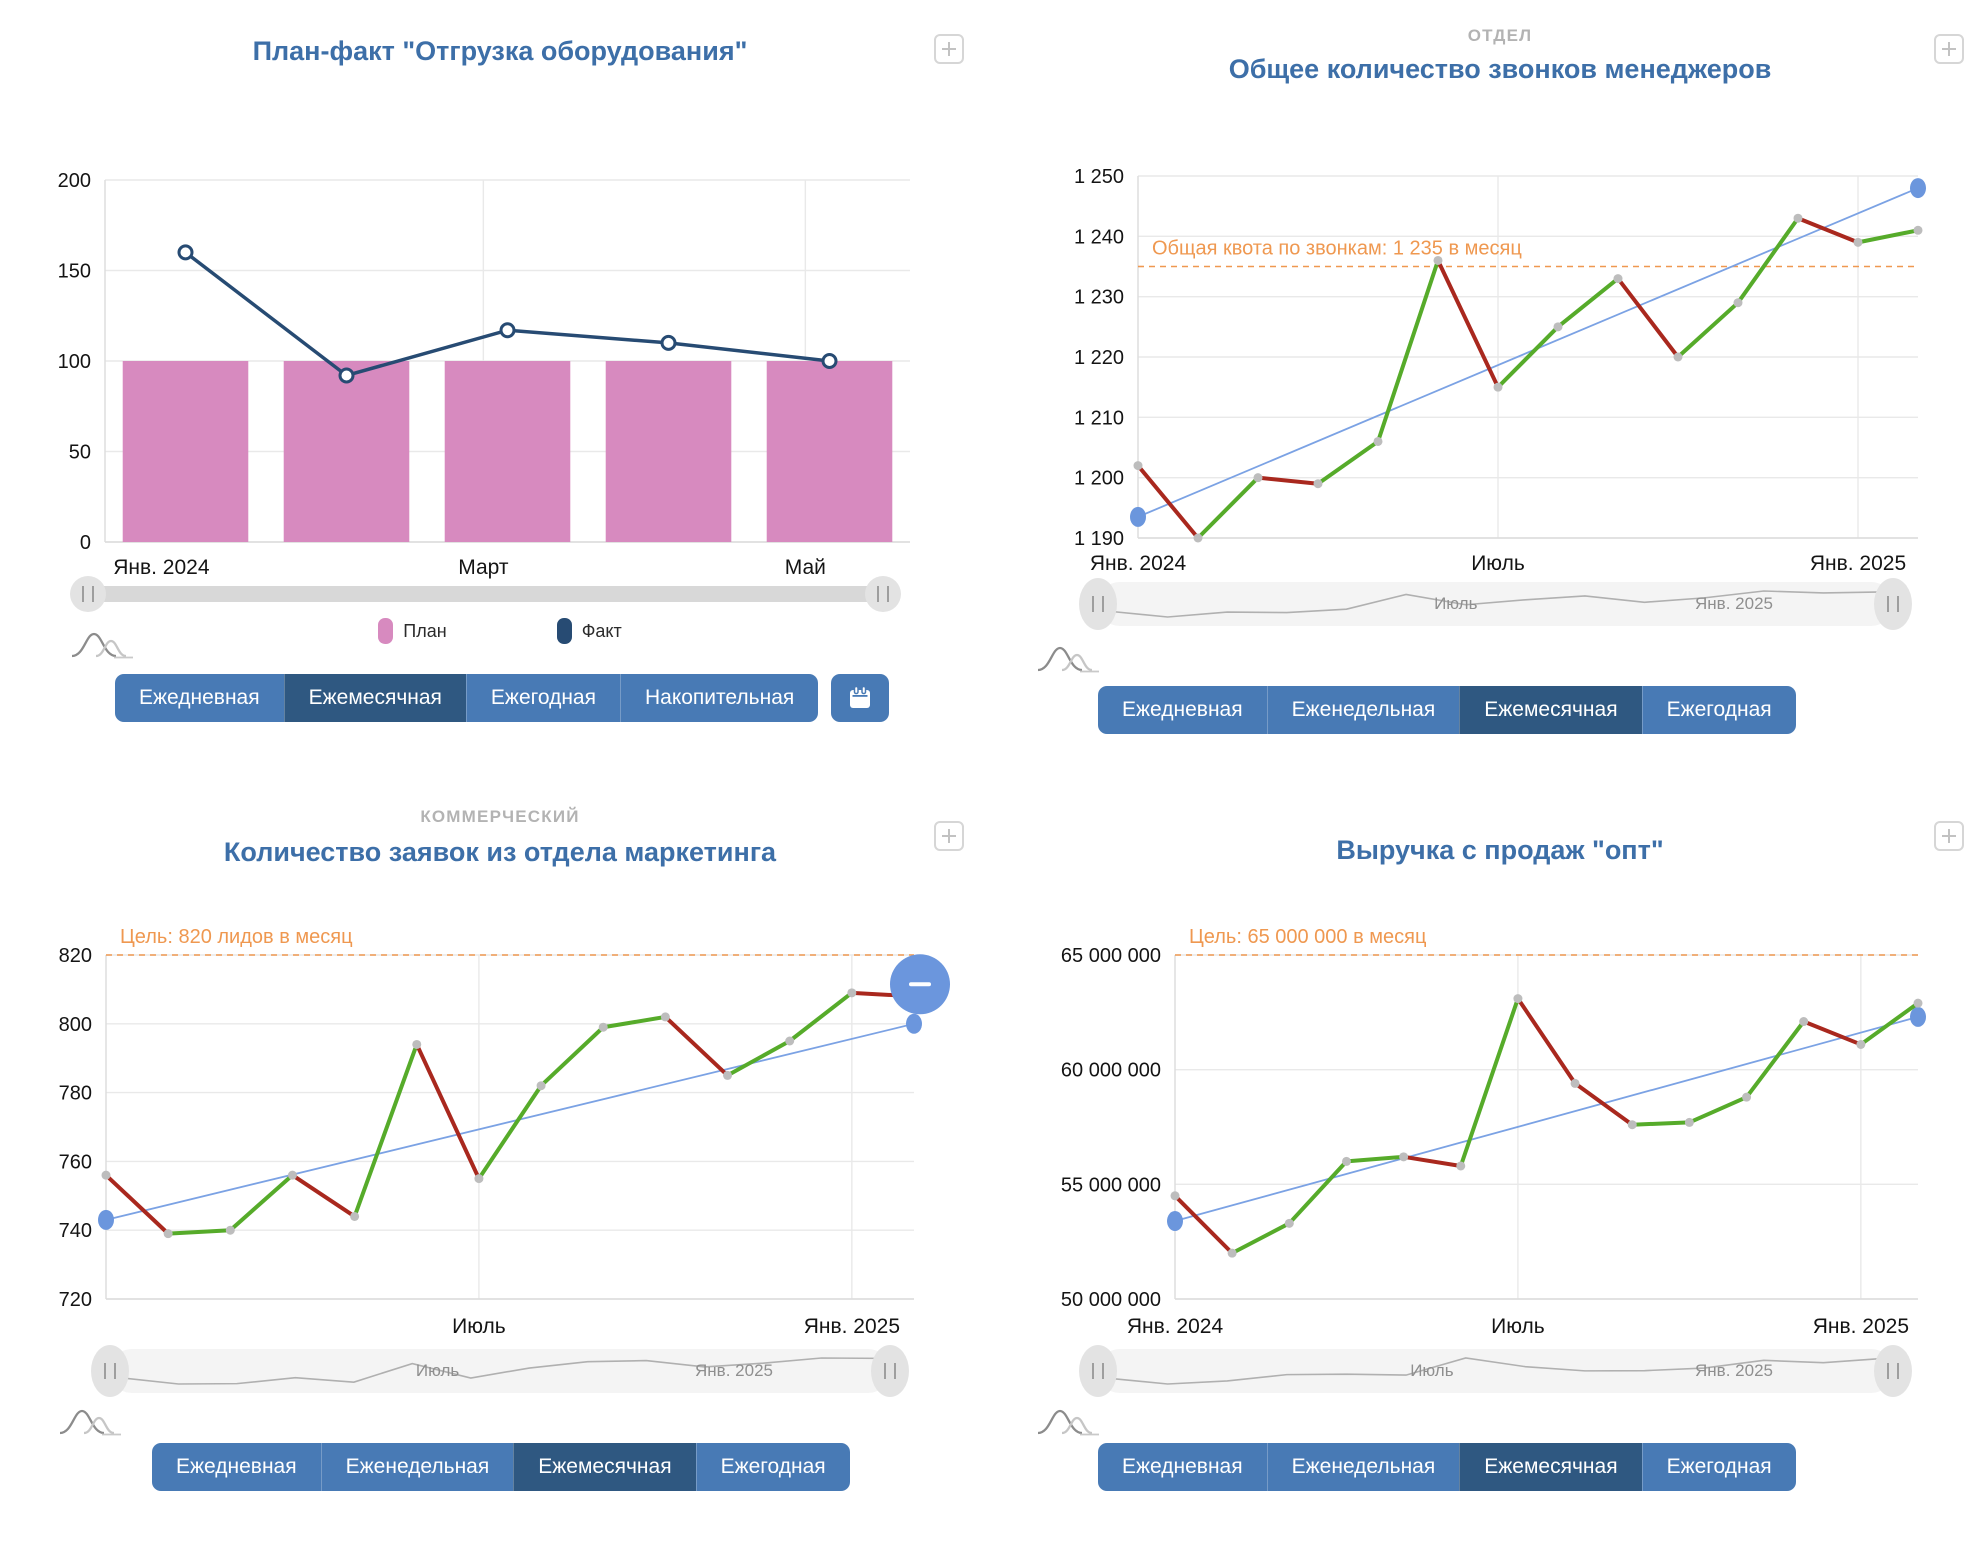  I want to click on chart-title: План-факт "Отгрузка оборудования", so click(500, 51).